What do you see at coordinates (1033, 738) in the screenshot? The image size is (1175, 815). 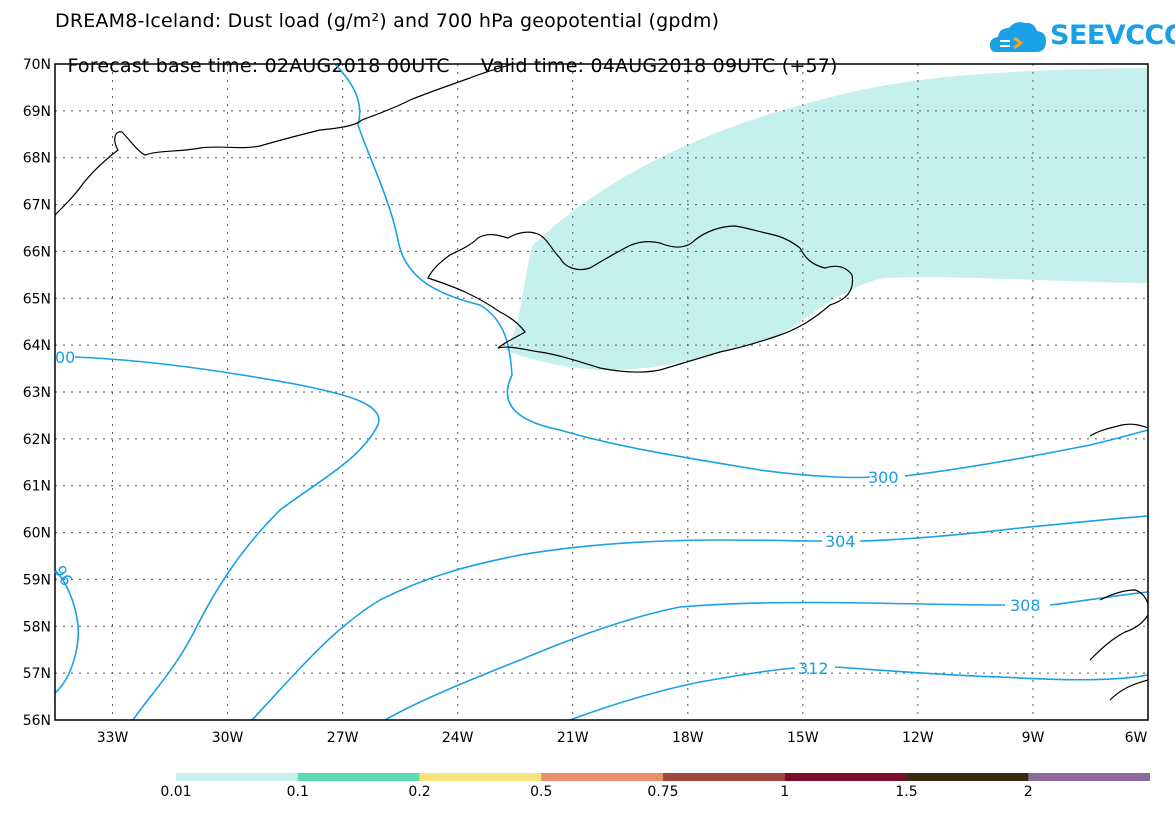 I see `lon-tick-label: 9W` at bounding box center [1033, 738].